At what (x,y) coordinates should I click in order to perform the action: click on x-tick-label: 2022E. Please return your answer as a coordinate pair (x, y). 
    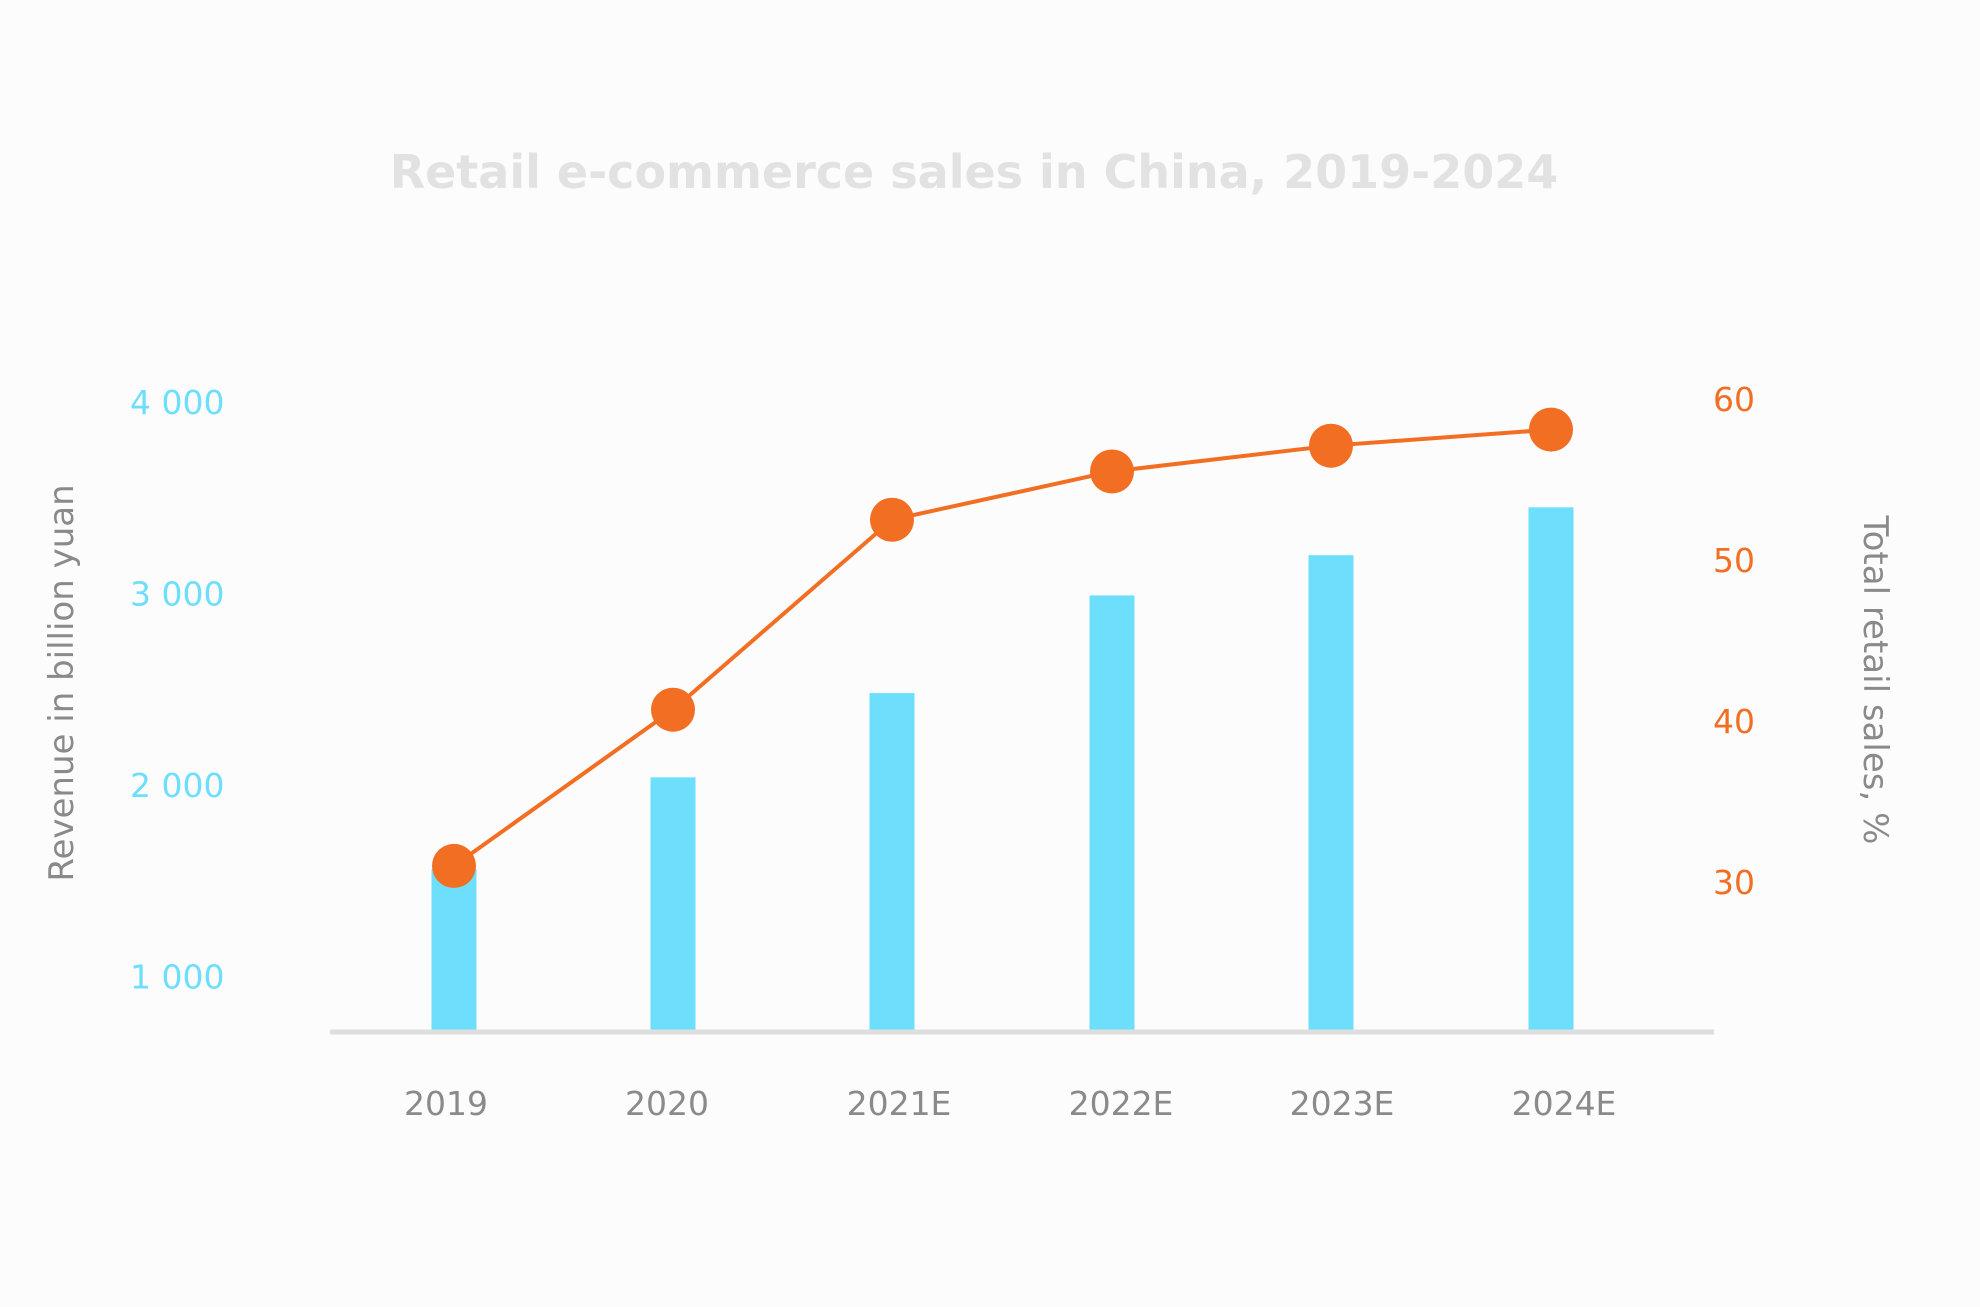
    Looking at the image, I should click on (1121, 1103).